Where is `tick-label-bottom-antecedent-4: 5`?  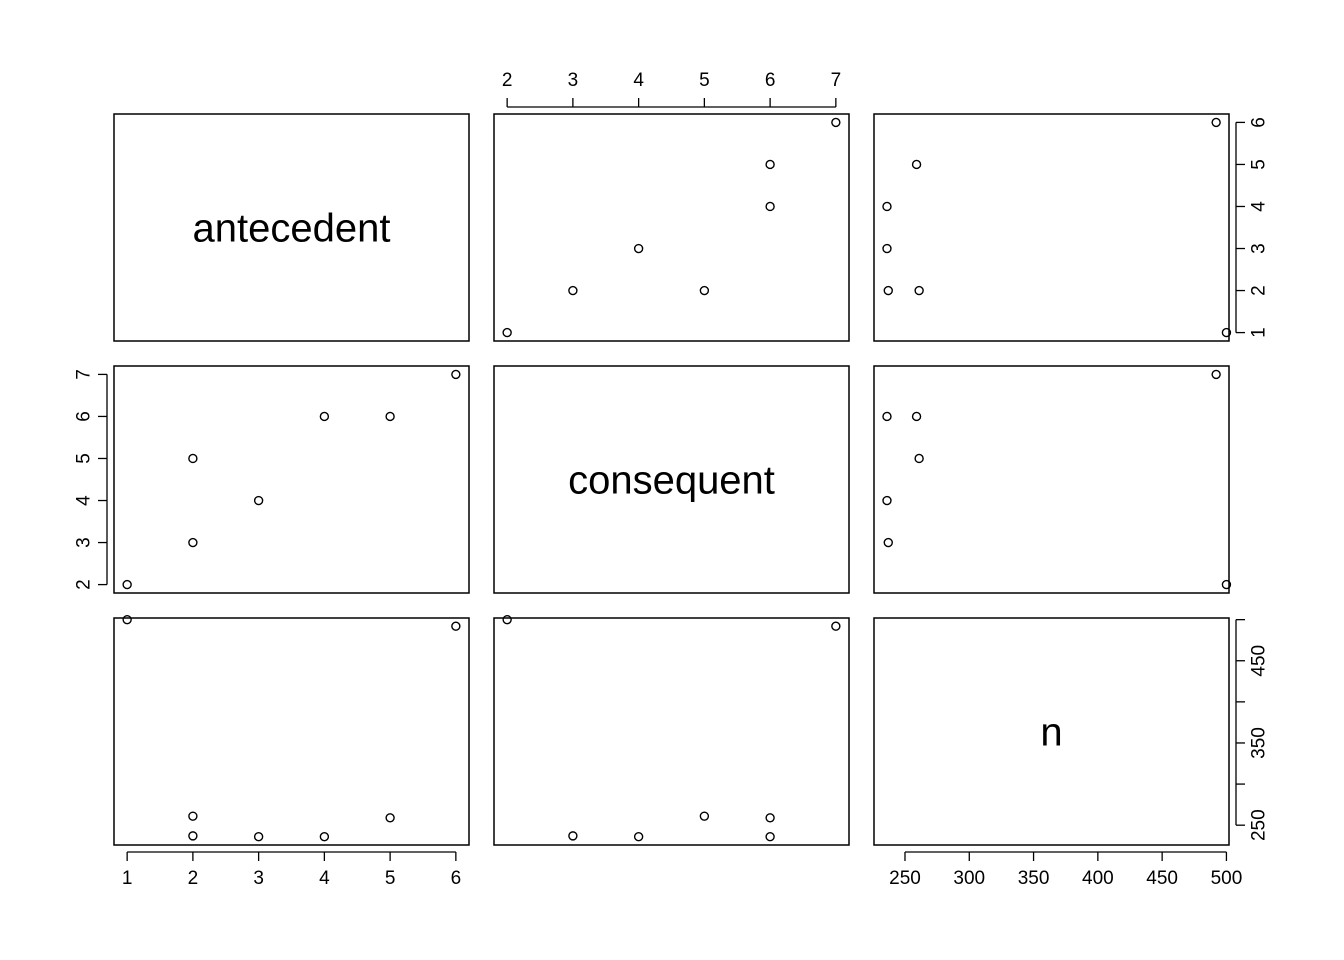 tick-label-bottom-antecedent-4: 5 is located at coordinates (390, 878).